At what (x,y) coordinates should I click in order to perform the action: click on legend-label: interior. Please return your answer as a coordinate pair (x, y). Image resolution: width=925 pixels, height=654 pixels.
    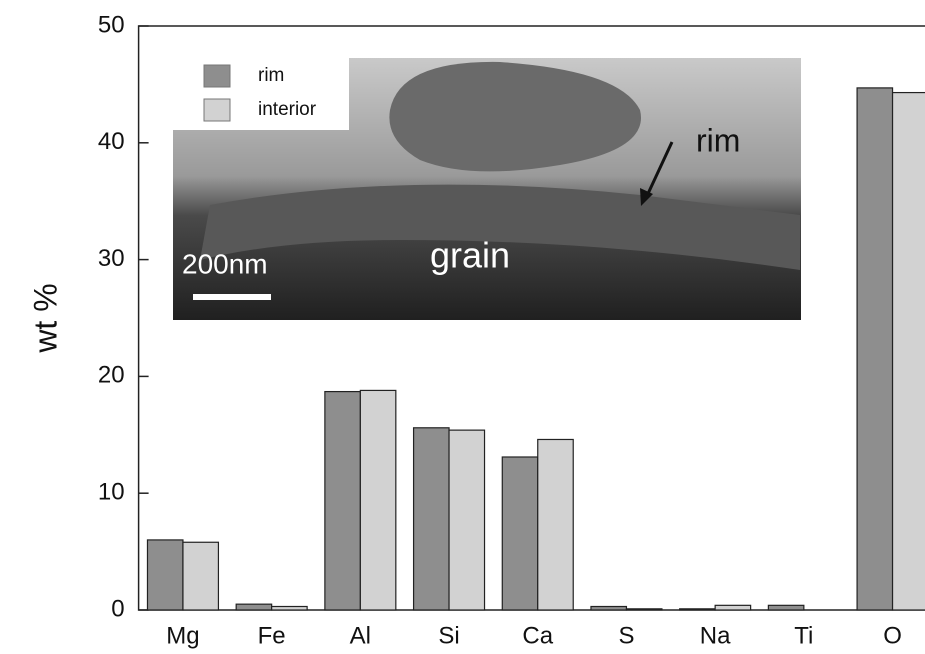
    Looking at the image, I should click on (287, 109).